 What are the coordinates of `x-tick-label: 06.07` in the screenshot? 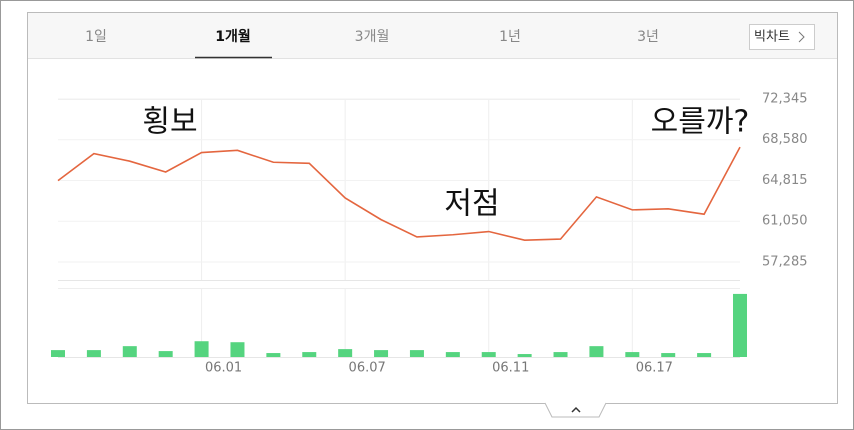 It's located at (367, 368).